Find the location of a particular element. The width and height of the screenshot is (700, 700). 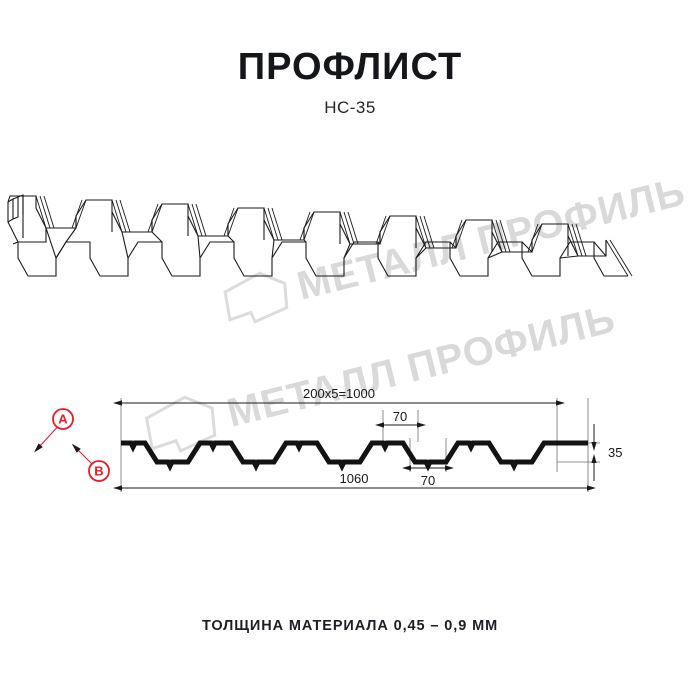

dimension-label-top-flange: 70 is located at coordinates (400, 416).